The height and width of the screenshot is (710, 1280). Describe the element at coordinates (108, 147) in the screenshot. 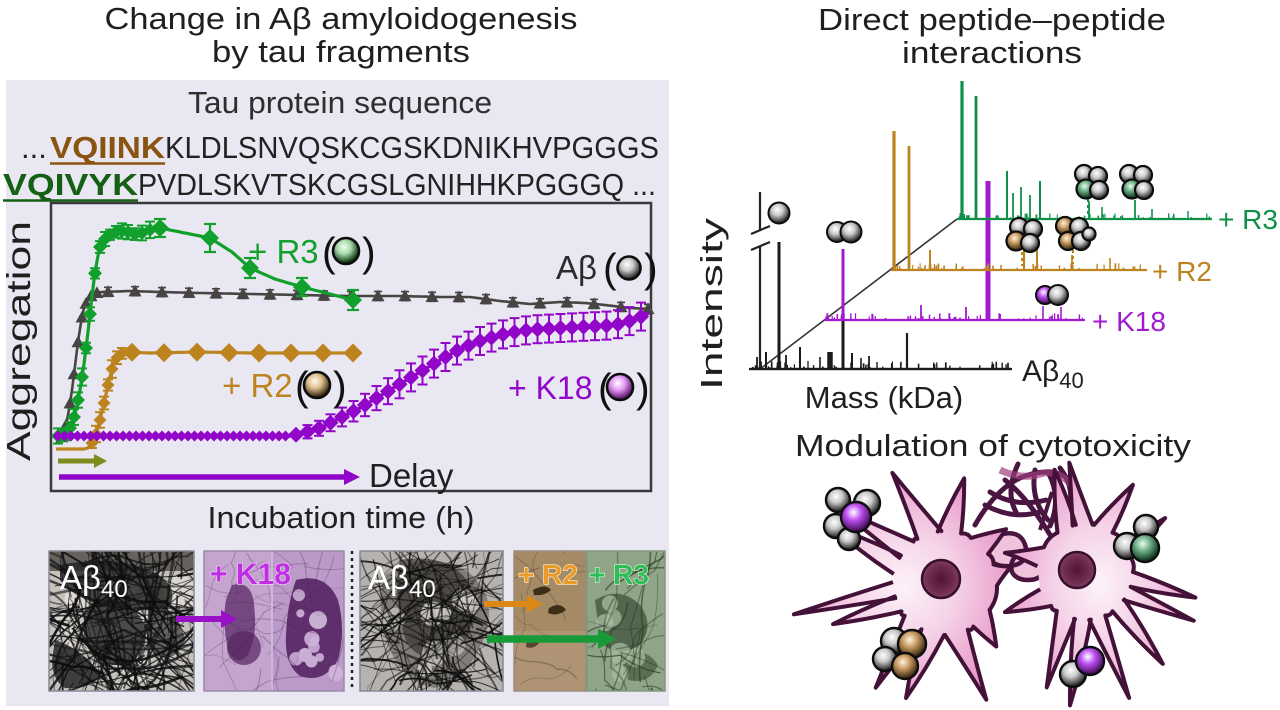

I see `svg-text: VQIINK` at that location.